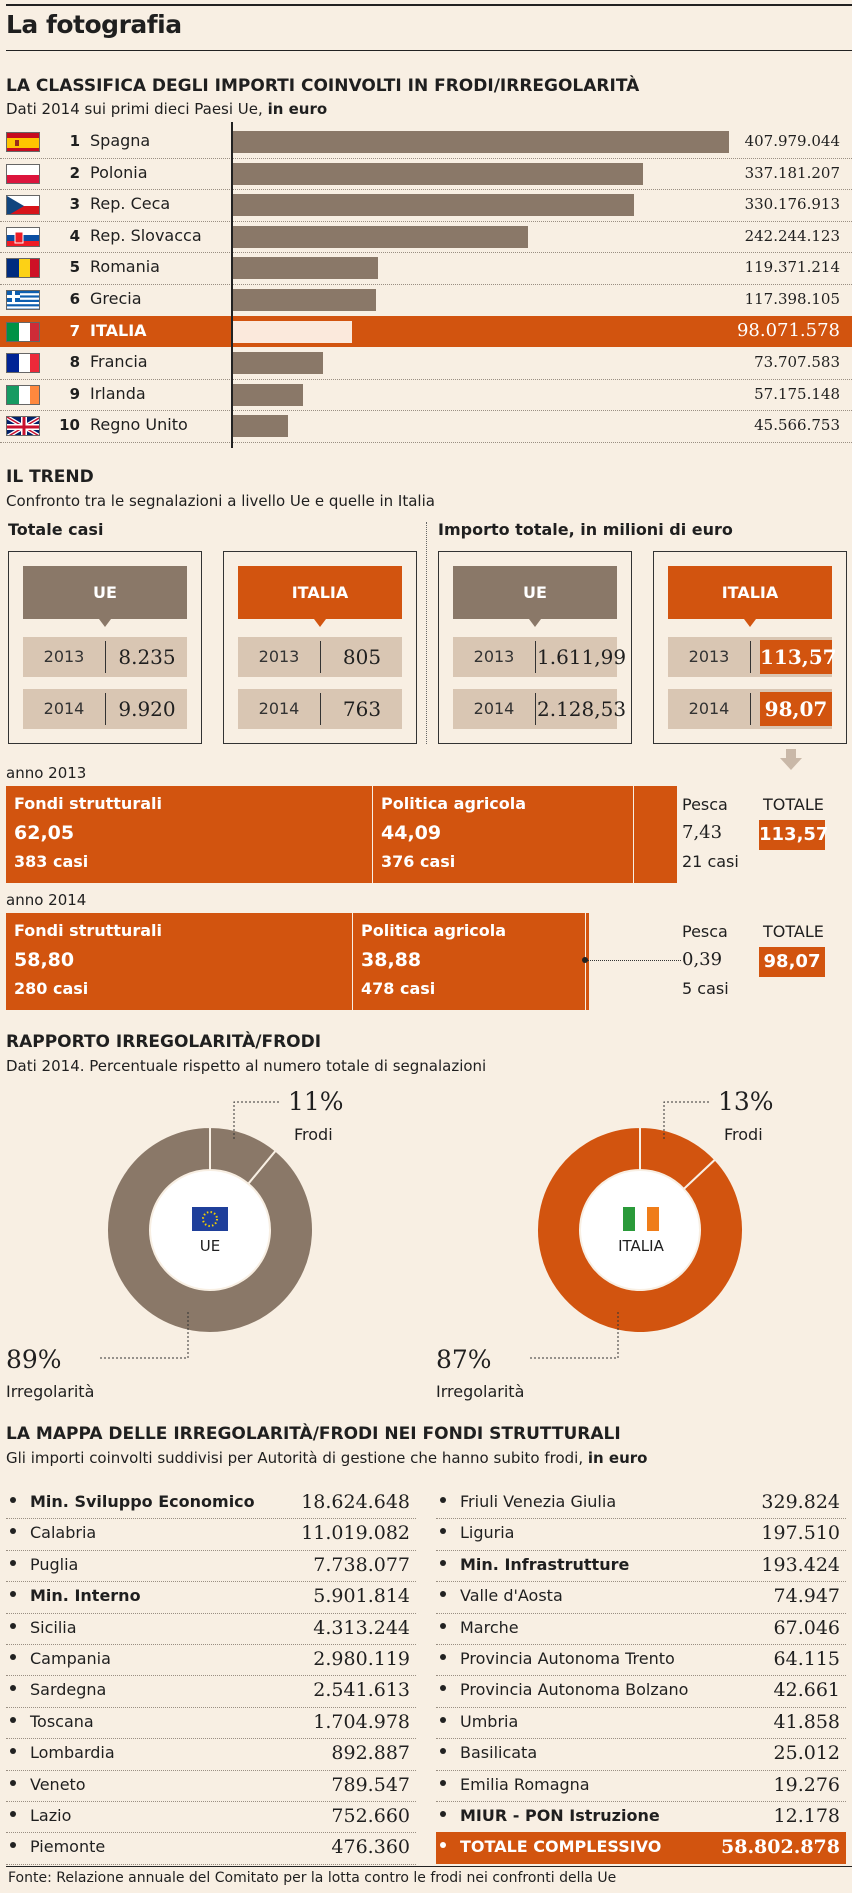  I want to click on donut-ue-center: UE, so click(210, 1246).